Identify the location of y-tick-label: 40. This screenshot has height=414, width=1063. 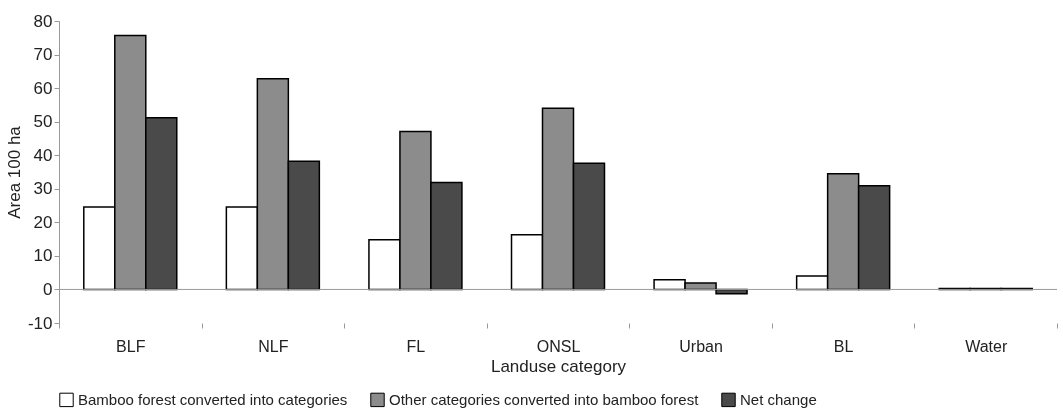
(43, 155).